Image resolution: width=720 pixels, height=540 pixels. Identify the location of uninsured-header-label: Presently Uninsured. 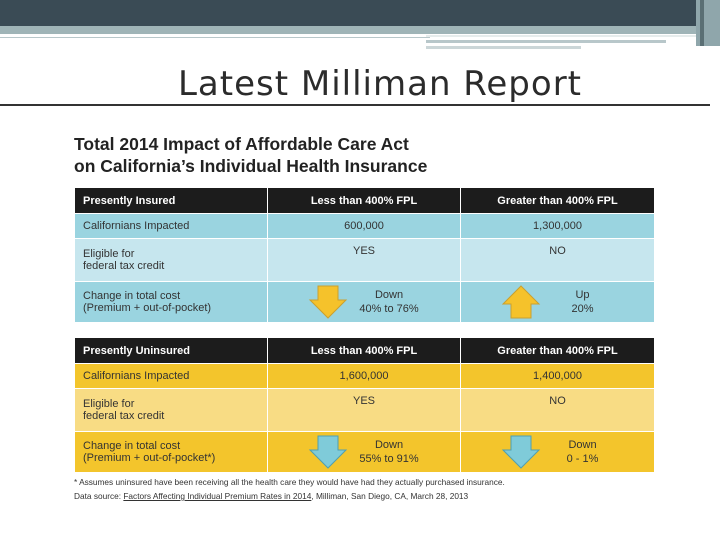
(171, 350).